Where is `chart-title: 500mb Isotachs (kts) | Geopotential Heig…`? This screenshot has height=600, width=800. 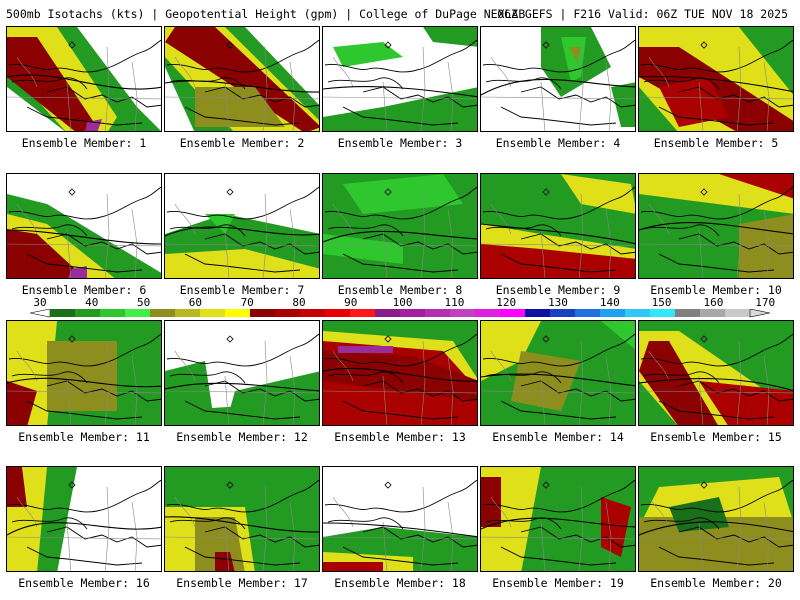
chart-title: 500mb Isotachs (kts) | Geopotential Heig… is located at coordinates (266, 14).